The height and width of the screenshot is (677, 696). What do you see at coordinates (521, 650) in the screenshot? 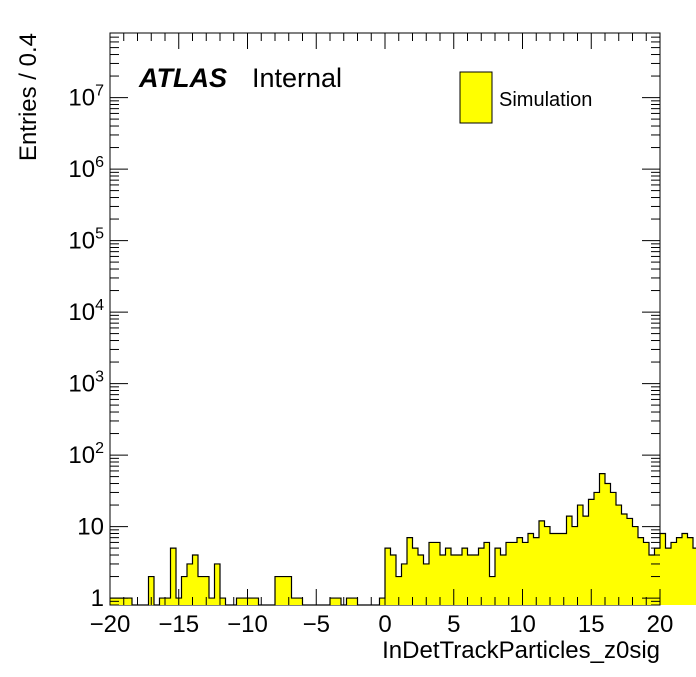
I see `x-axis-title: InDetTrackParticles_z0sig` at bounding box center [521, 650].